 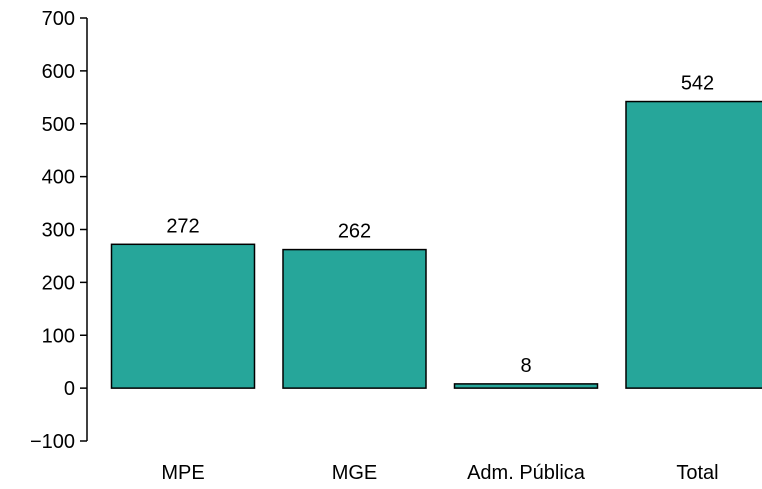 I want to click on data-label: 542, so click(x=697, y=84).